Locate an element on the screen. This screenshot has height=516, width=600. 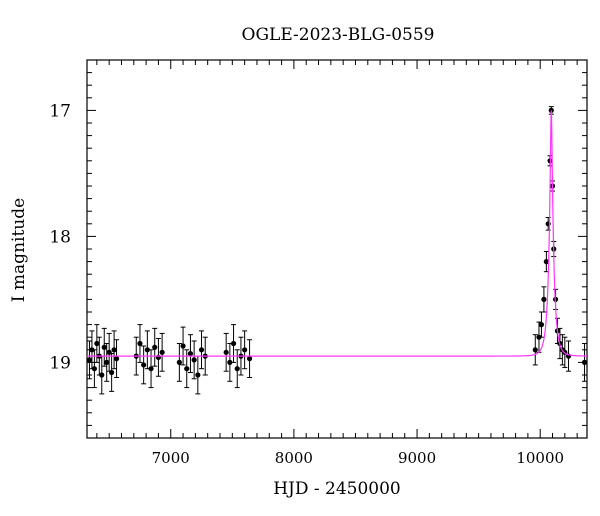
y-tick-label: 18 is located at coordinates (60, 237).